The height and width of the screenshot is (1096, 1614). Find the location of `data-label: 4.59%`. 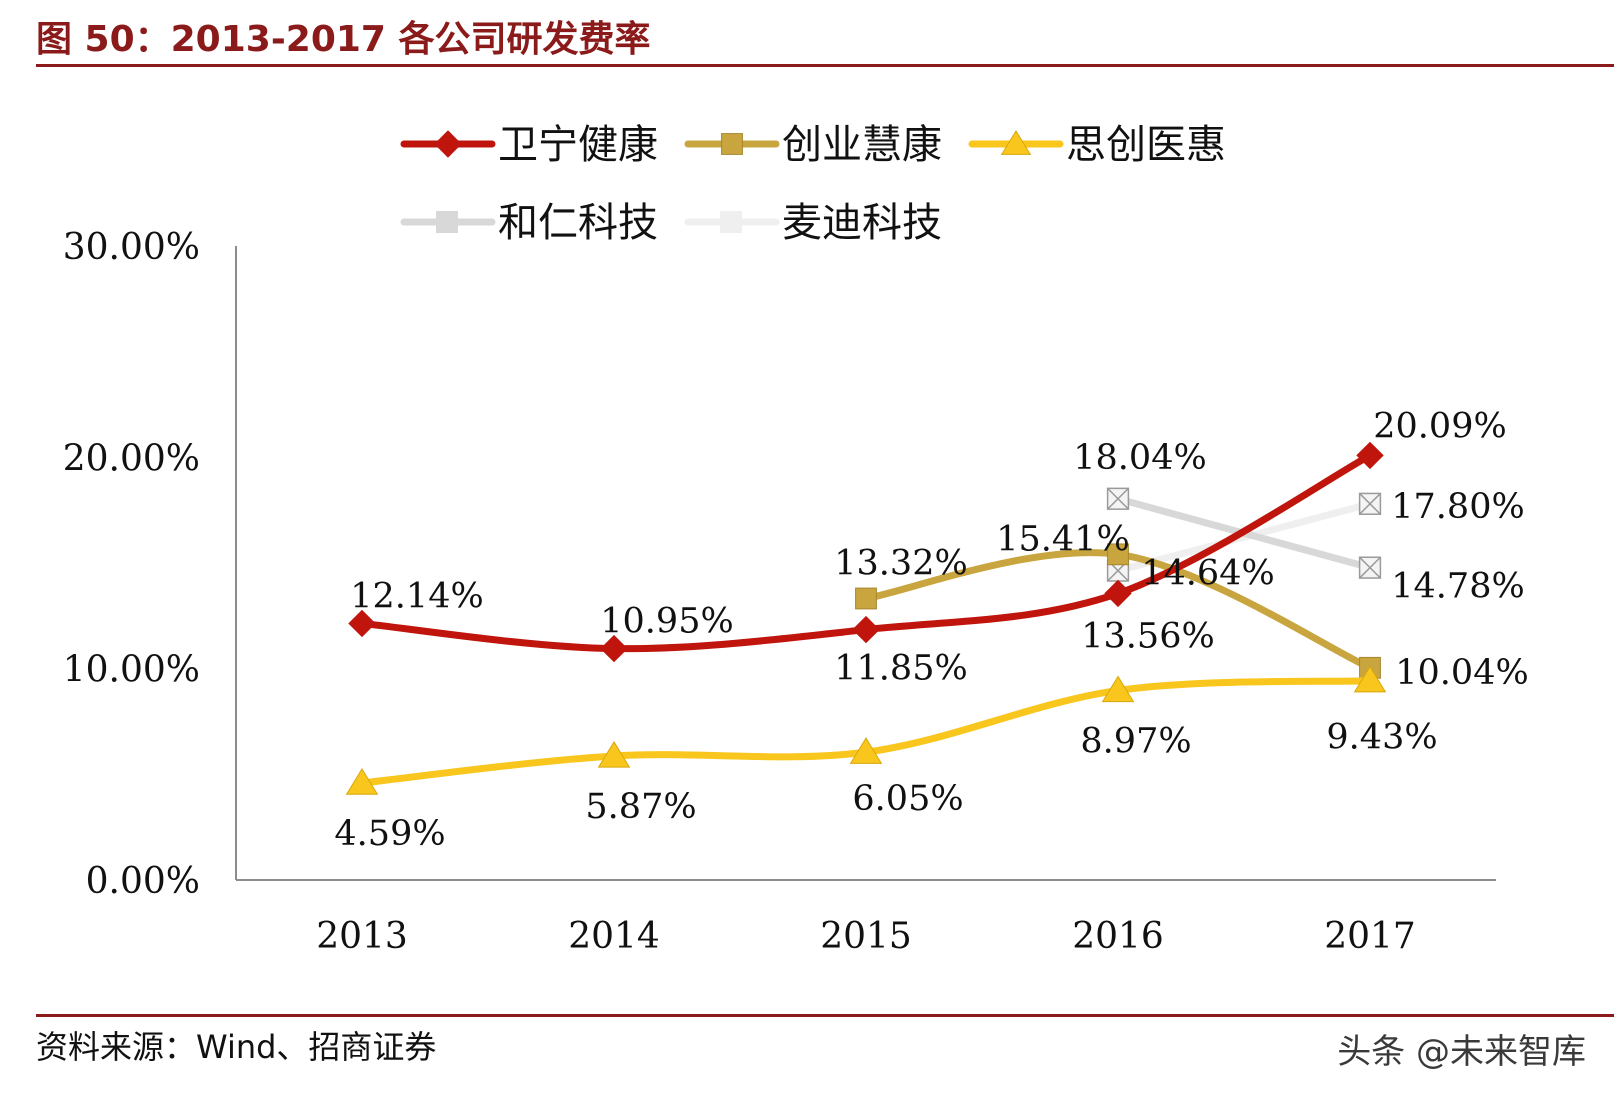

data-label: 4.59% is located at coordinates (389, 834).